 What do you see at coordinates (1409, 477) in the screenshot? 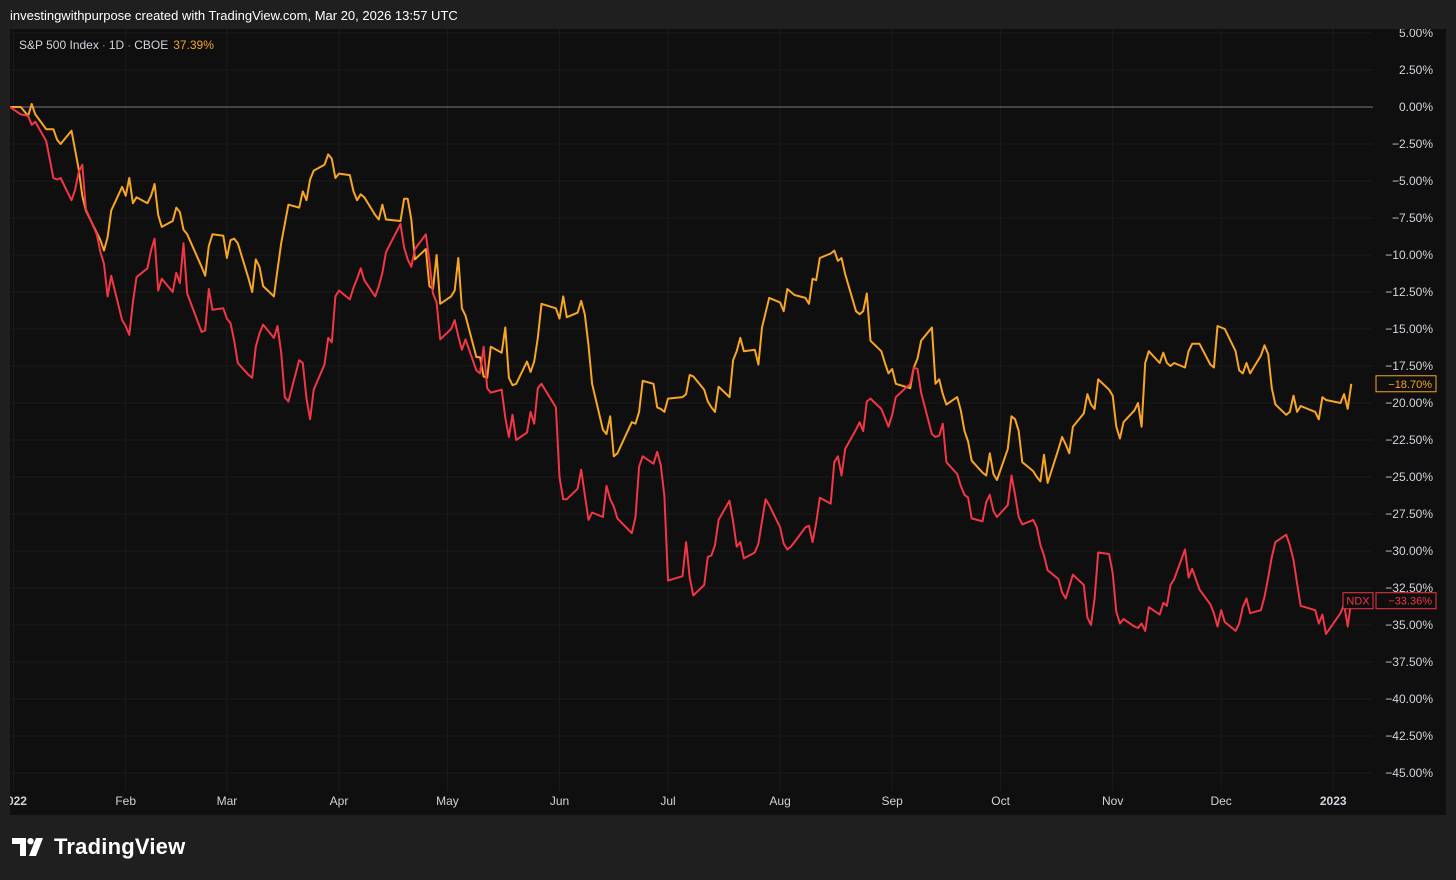
I see `y-tick-label: −25.00%` at bounding box center [1409, 477].